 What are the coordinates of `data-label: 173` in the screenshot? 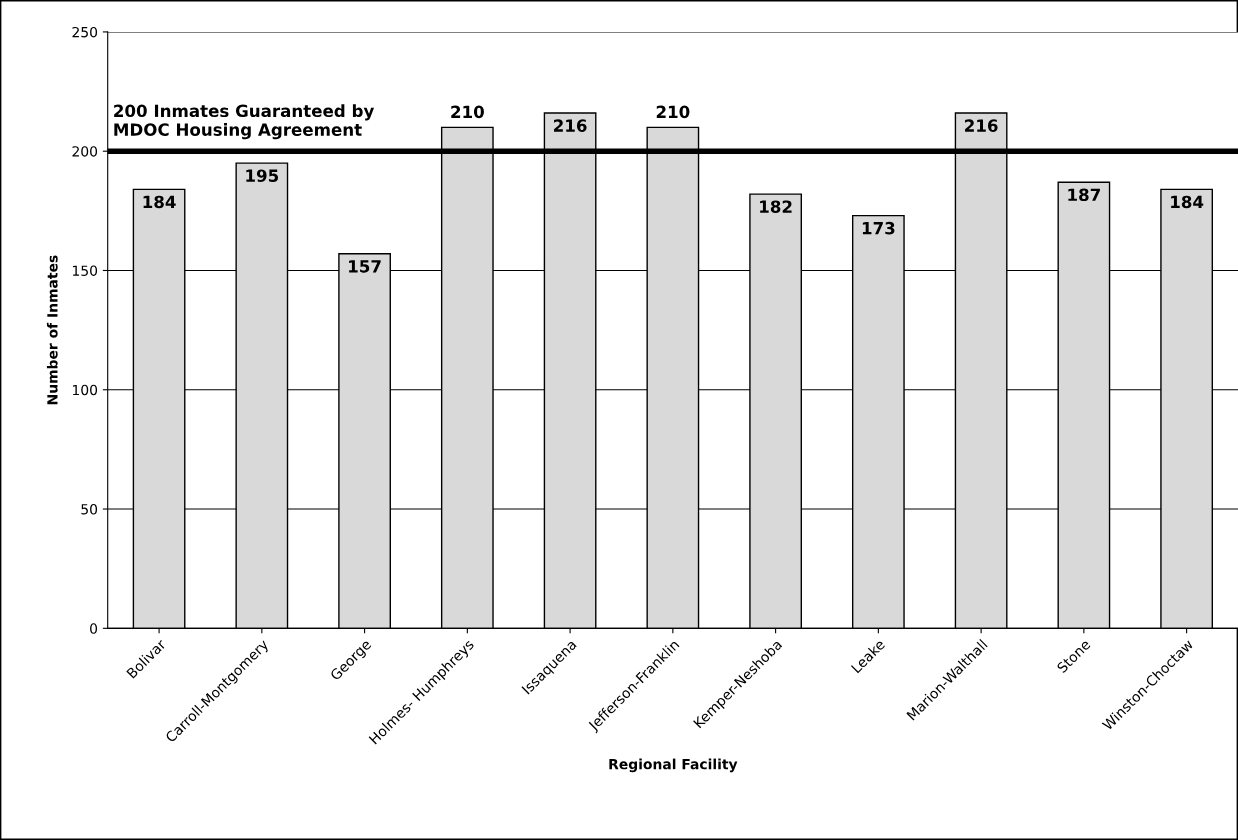 It's located at (878, 228).